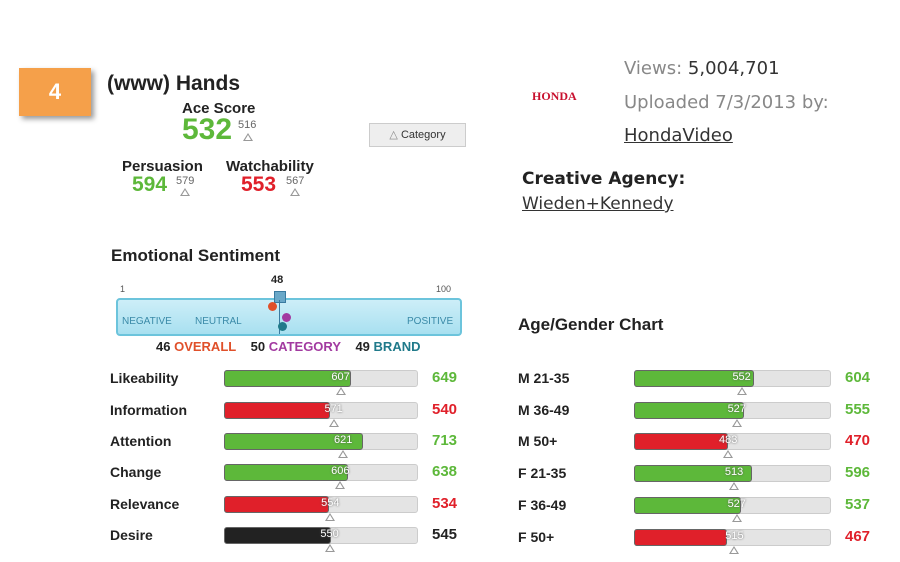 The image size is (900, 562). I want to click on row-score: 545, so click(445, 534).